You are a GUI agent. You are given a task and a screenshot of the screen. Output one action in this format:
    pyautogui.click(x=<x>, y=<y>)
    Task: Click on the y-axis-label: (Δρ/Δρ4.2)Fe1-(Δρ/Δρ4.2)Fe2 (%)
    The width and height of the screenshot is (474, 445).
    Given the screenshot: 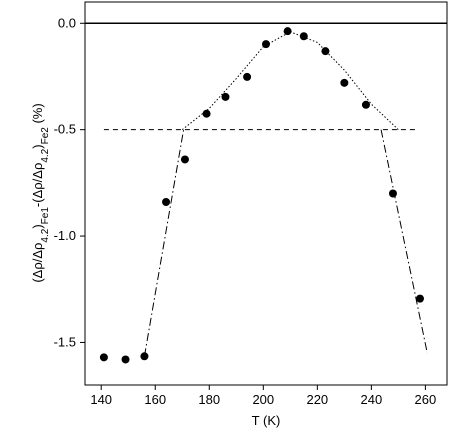 What is the action you would take?
    pyautogui.click(x=40, y=192)
    